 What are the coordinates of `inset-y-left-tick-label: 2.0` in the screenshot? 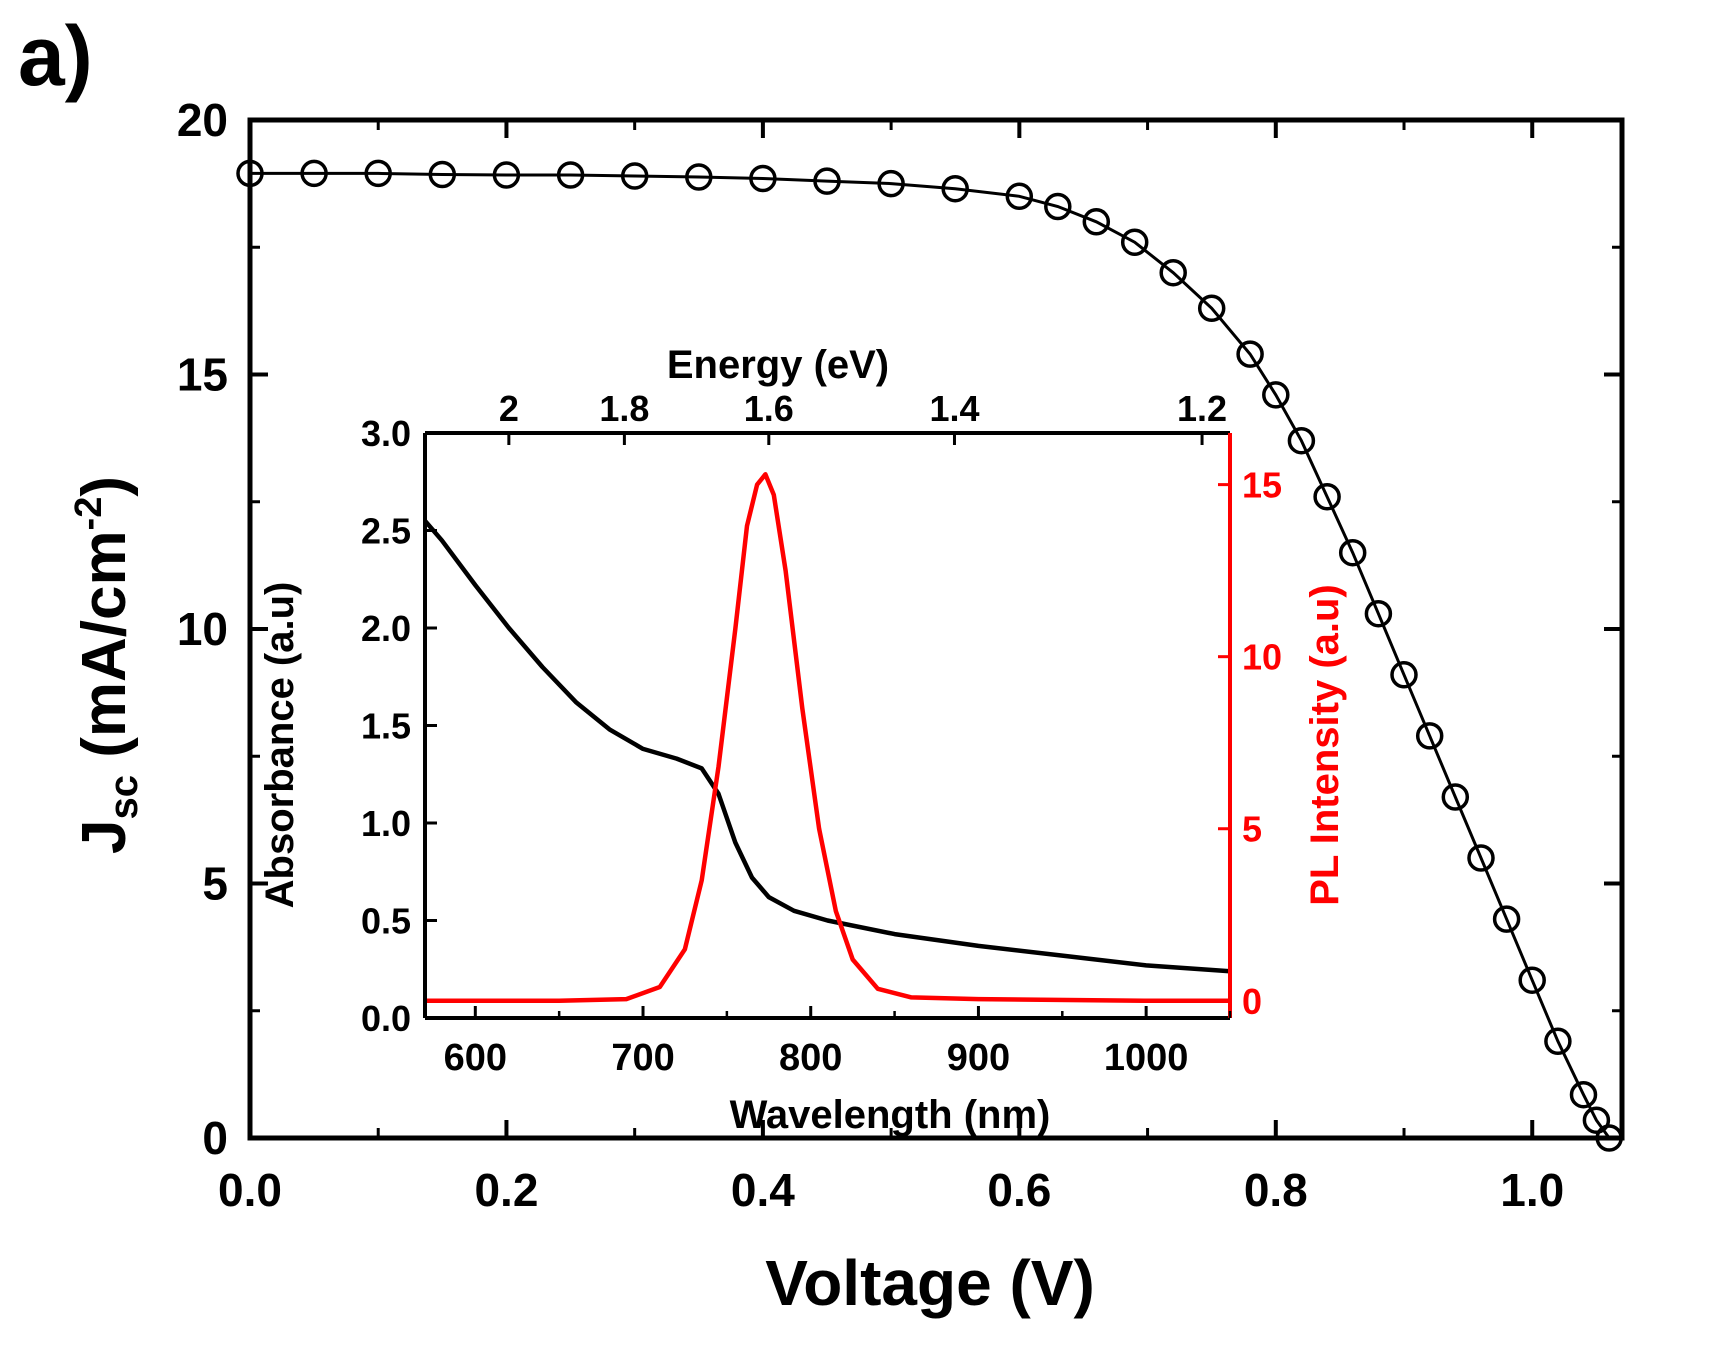 It's located at (386, 628).